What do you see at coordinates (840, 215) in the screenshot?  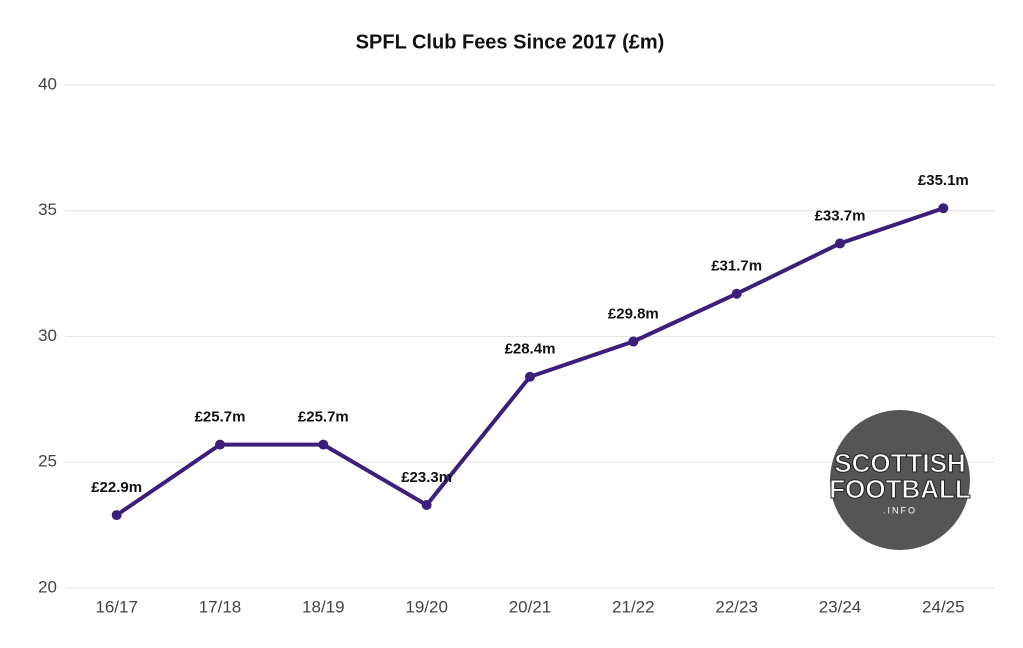 I see `value-label: £33.7m` at bounding box center [840, 215].